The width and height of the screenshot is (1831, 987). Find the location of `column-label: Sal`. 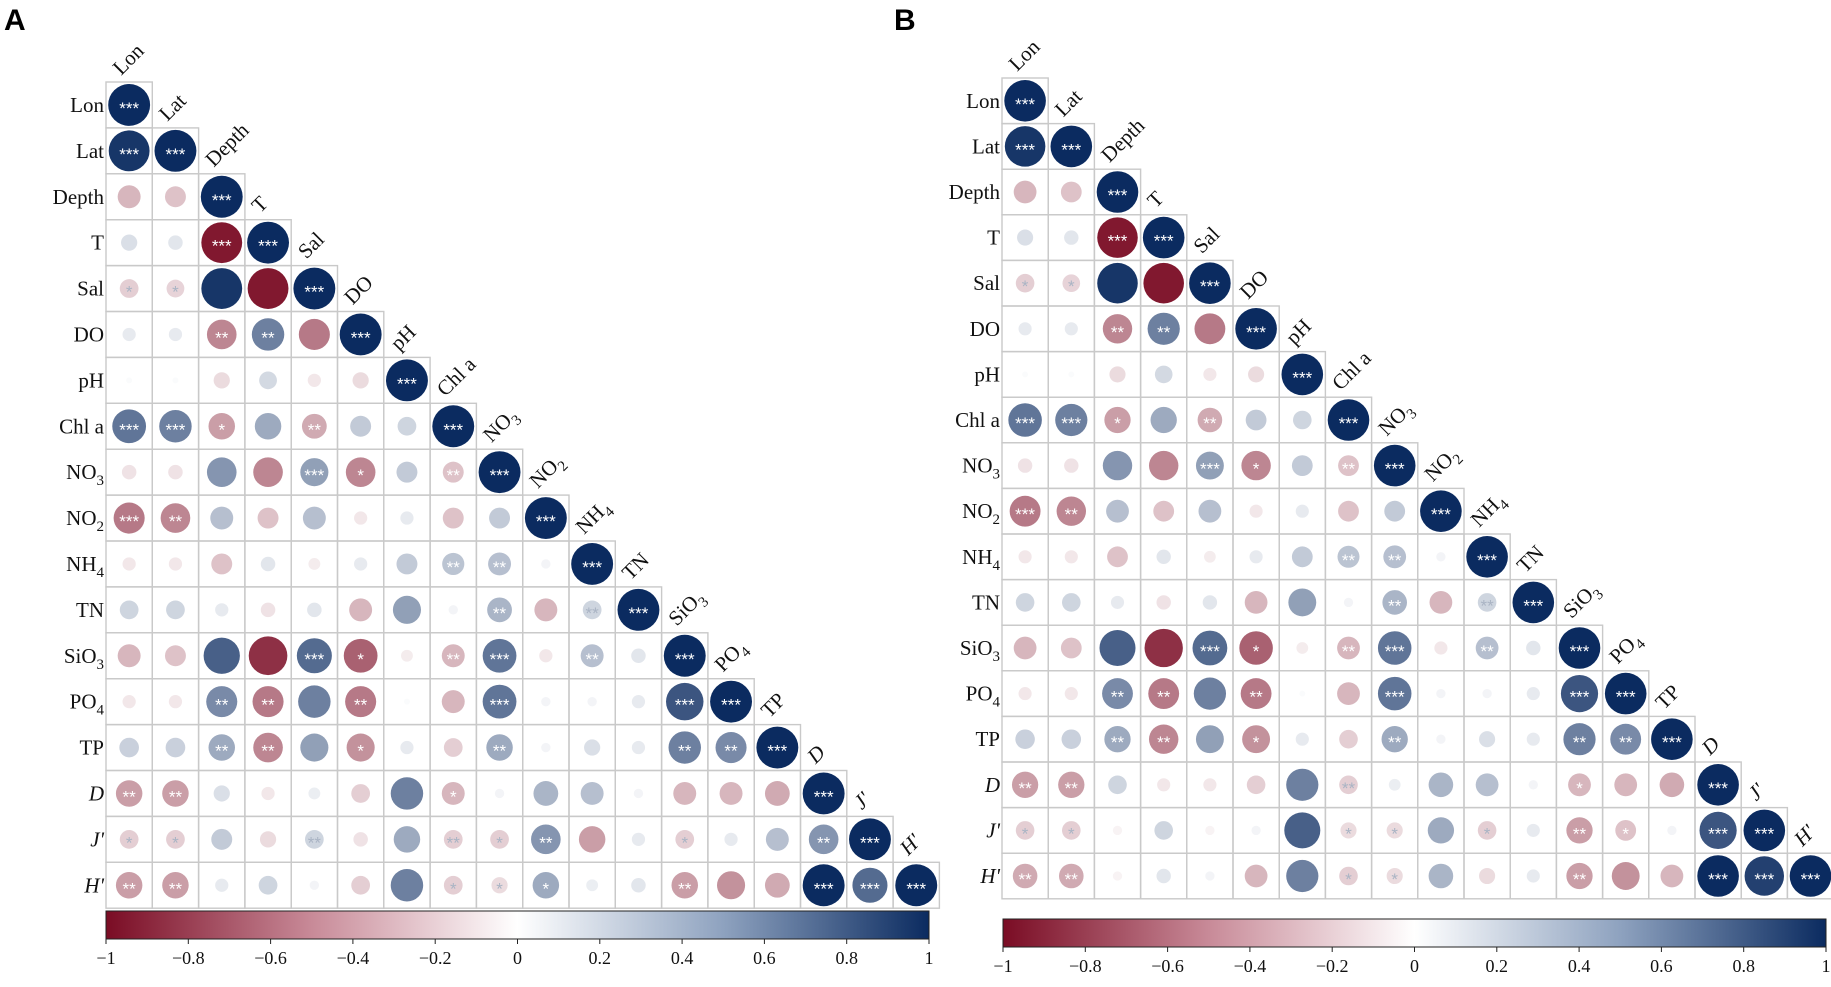

column-label: Sal is located at coordinates (1206, 240).